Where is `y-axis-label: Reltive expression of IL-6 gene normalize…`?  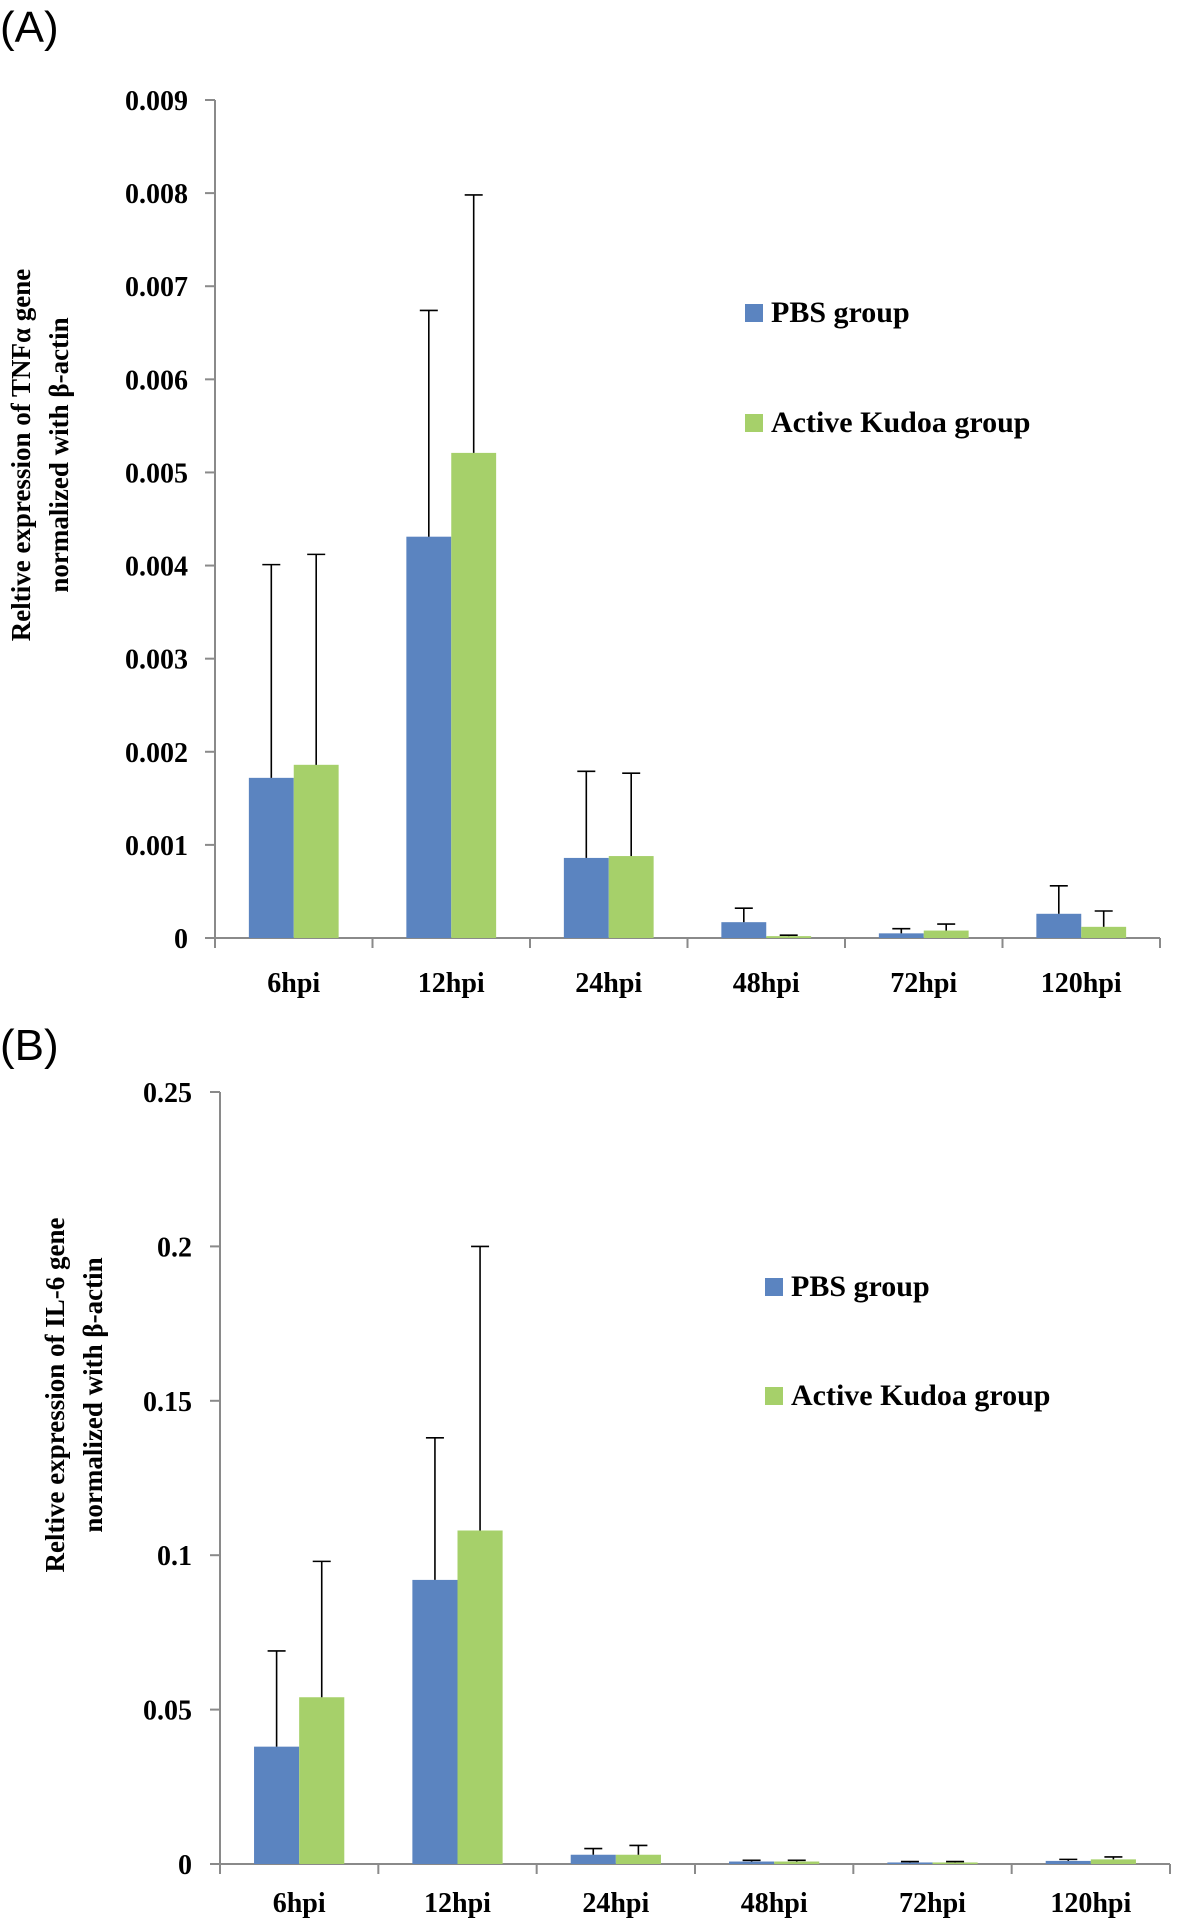 y-axis-label: Reltive expression of IL-6 gene normalize… is located at coordinates (74, 1395).